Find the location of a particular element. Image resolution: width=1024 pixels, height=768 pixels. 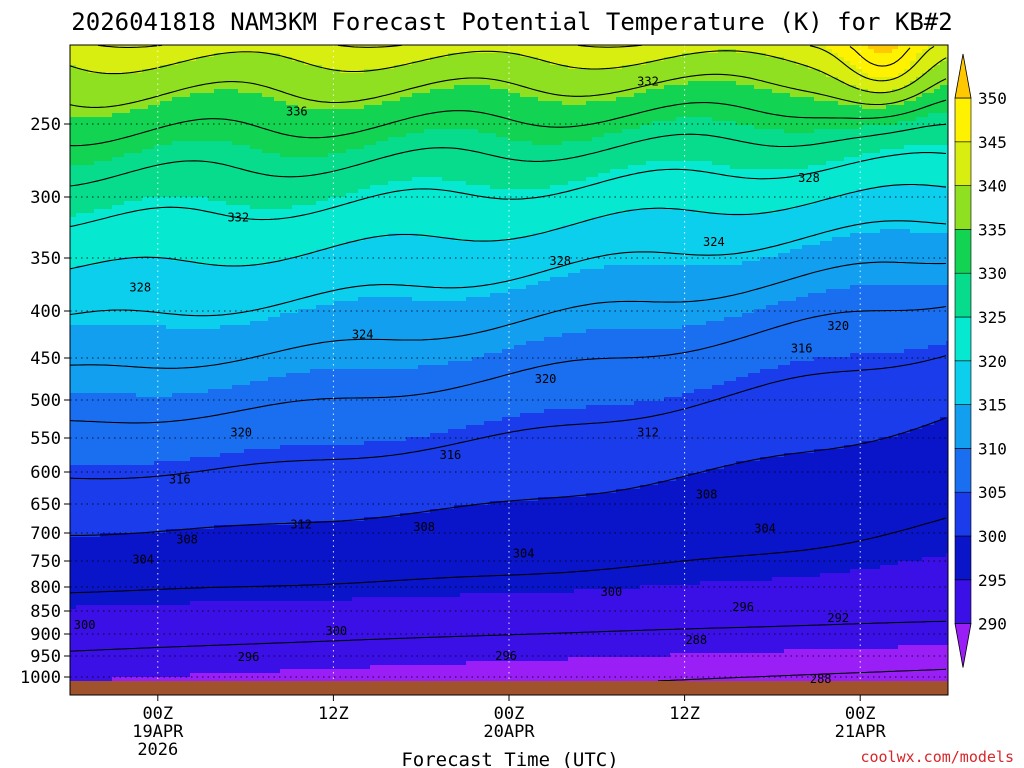

ytick-label-550: 550 is located at coordinates (45, 439).